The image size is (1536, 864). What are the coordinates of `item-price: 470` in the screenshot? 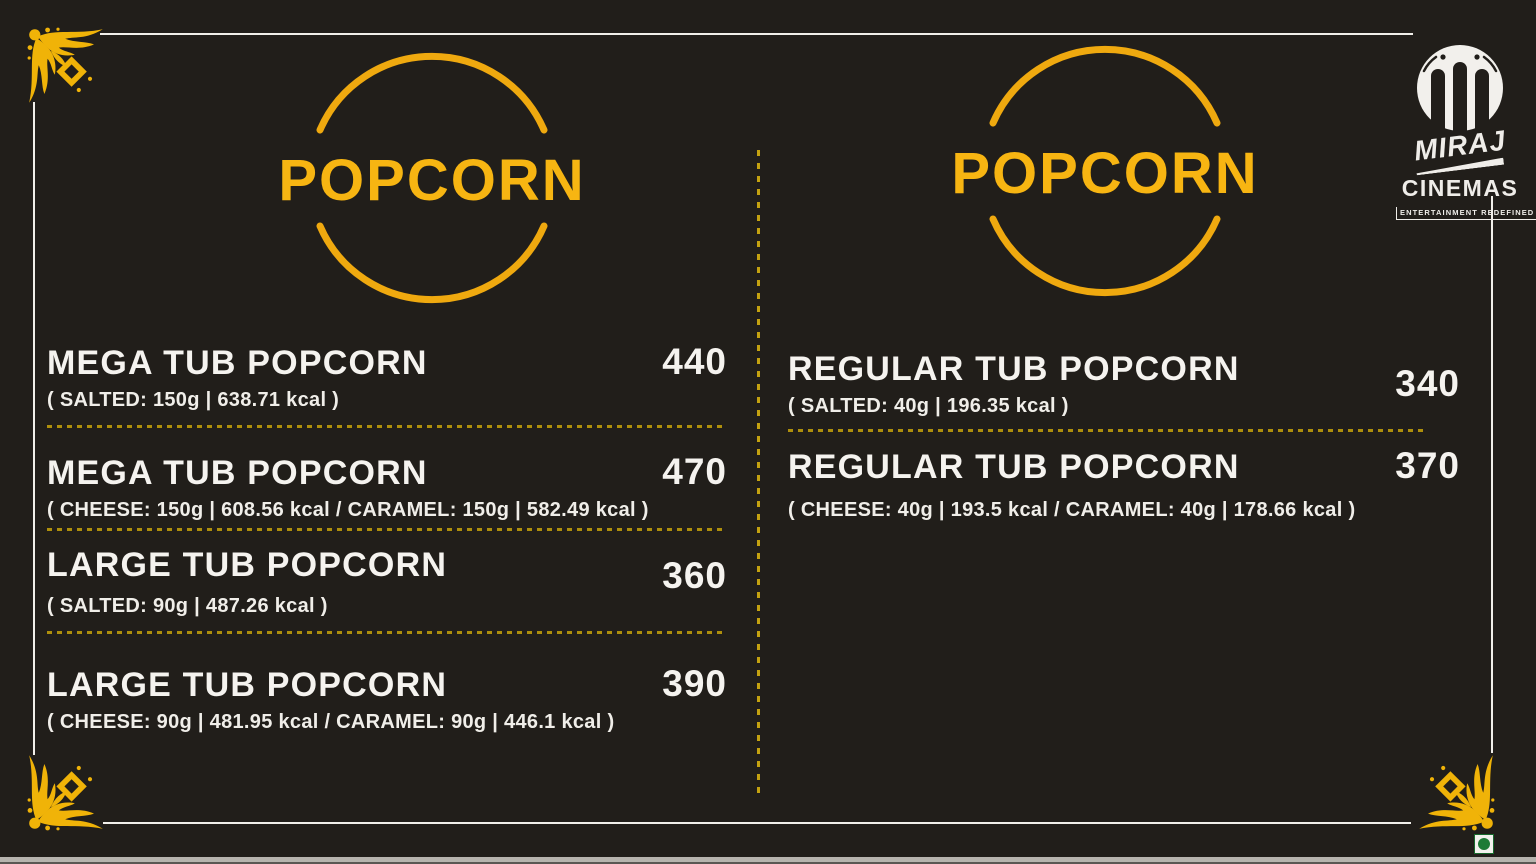 It's located at (694, 471).